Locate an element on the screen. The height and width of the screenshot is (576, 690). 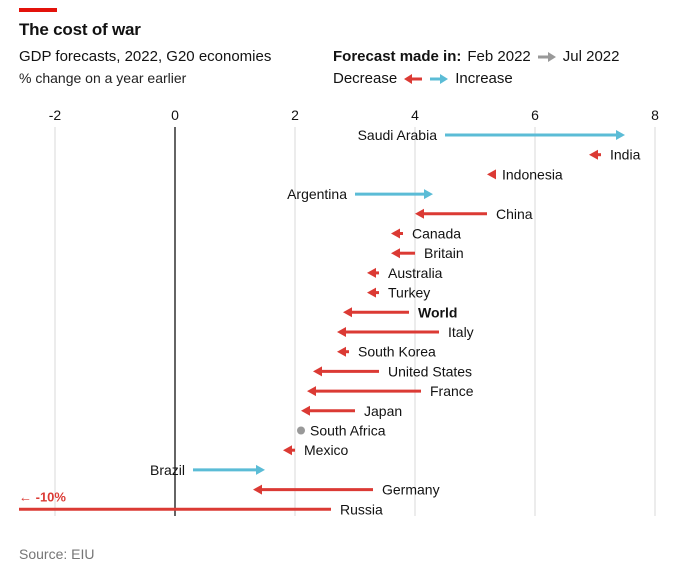
country-label: World is located at coordinates (437, 312).